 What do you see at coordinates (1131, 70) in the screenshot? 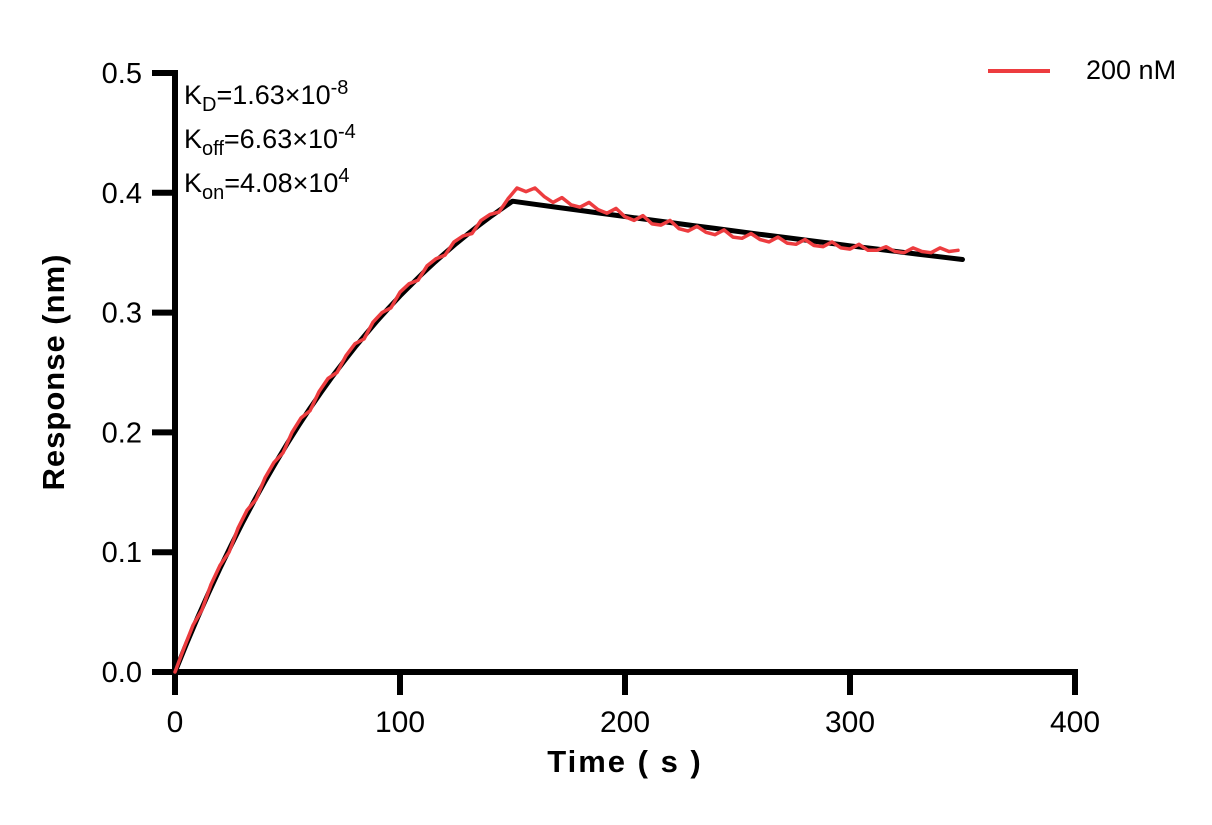
I see `legend-label: 200 nM` at bounding box center [1131, 70].